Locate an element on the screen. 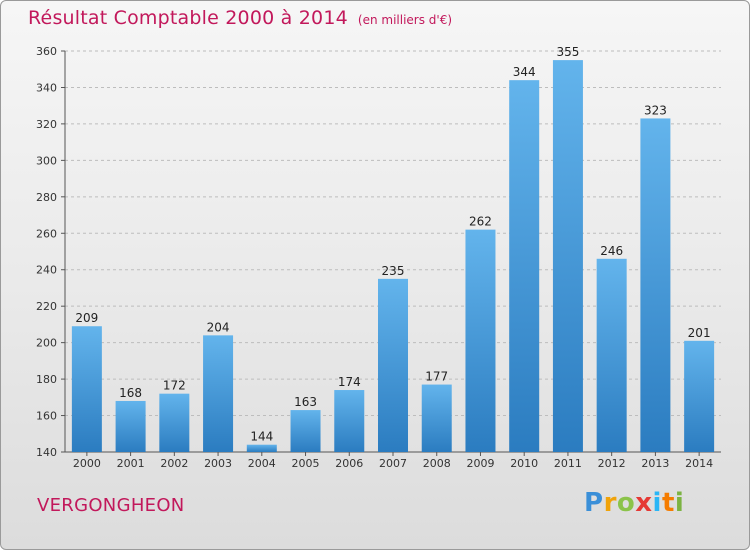 This screenshot has height=550, width=750. x-tick-label: 2009 is located at coordinates (480, 463).